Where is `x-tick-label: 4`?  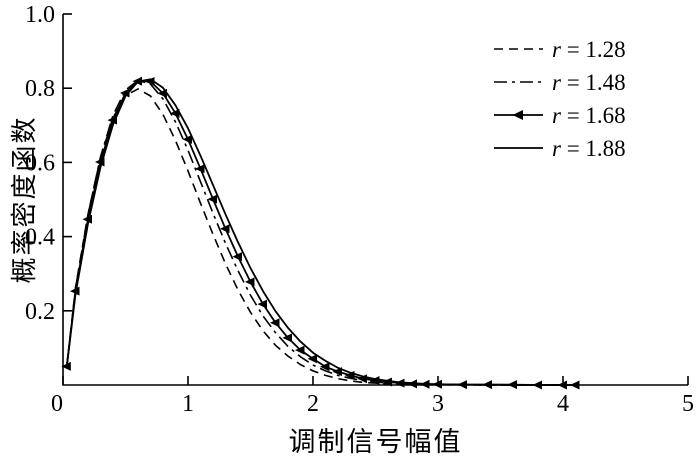 x-tick-label: 4 is located at coordinates (563, 404).